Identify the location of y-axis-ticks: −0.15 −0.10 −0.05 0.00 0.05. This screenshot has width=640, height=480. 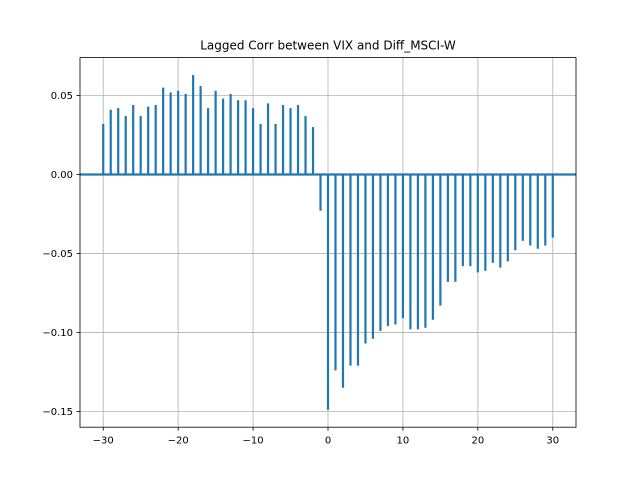
(61, 254).